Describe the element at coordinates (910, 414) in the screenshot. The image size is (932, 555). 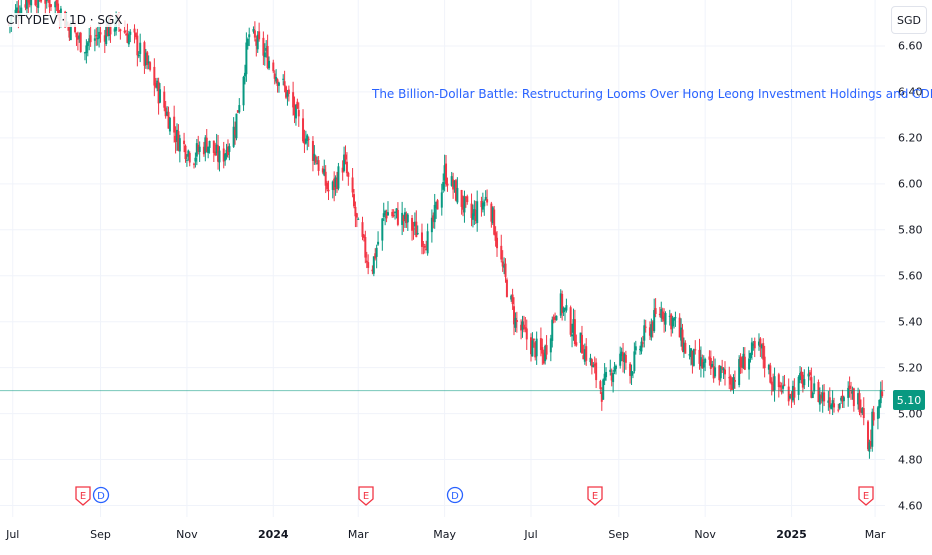
I see `y-tick-label: 5.00` at that location.